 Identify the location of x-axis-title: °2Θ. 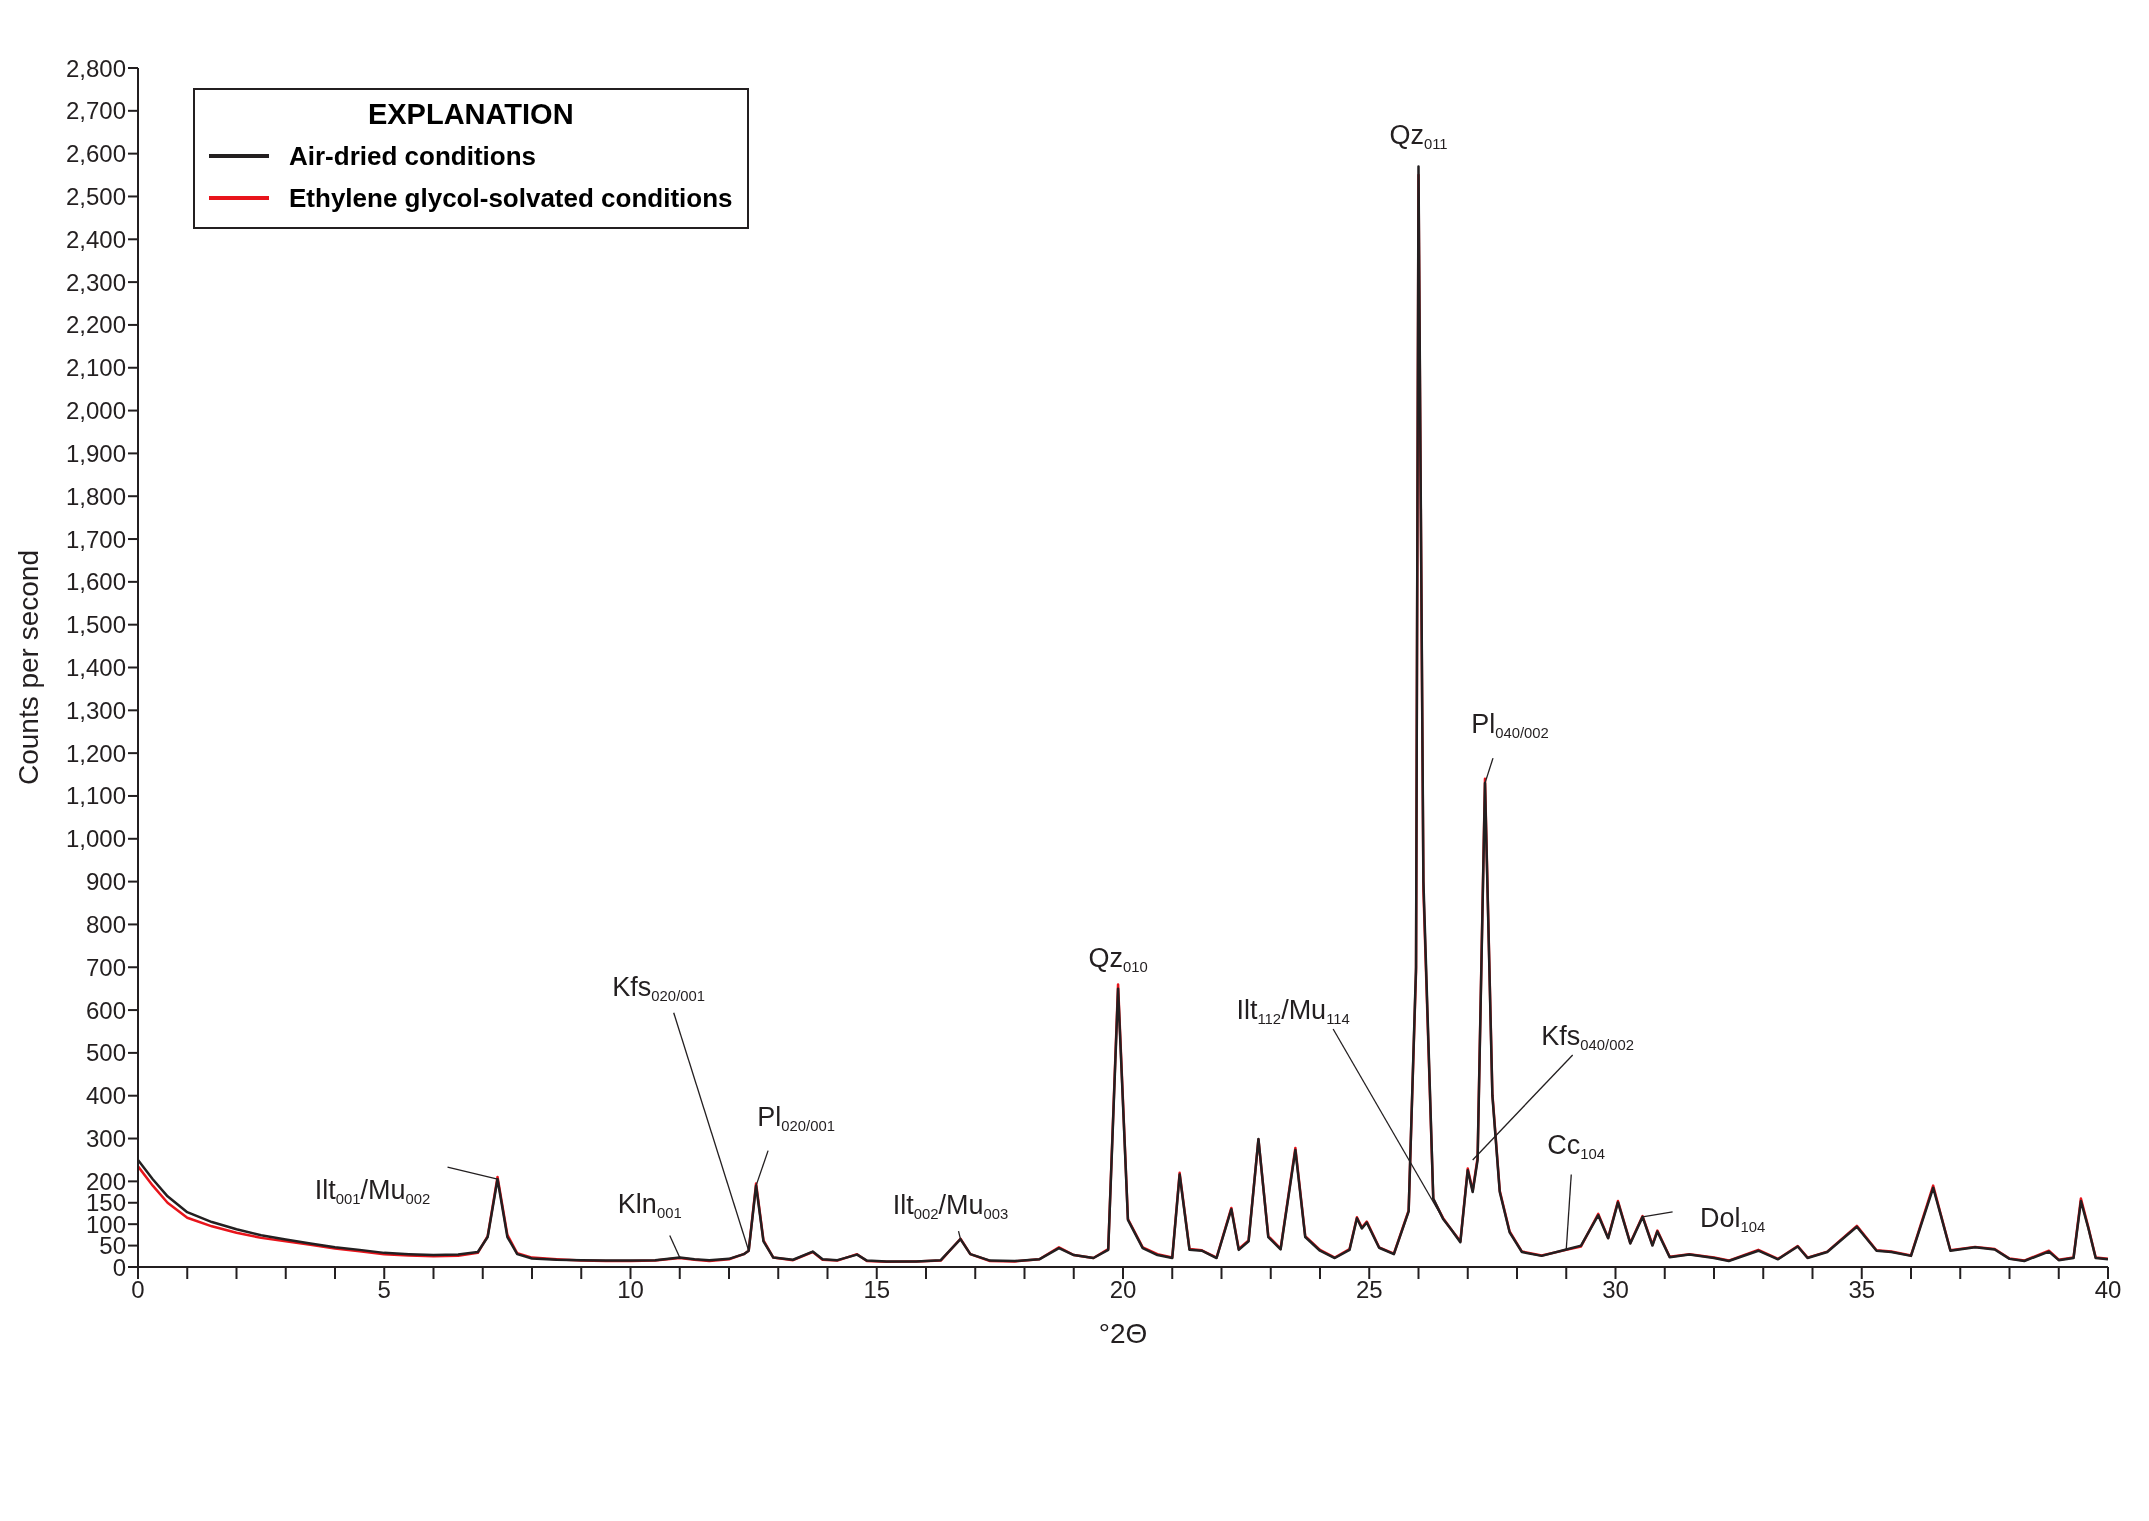
(1123, 1333).